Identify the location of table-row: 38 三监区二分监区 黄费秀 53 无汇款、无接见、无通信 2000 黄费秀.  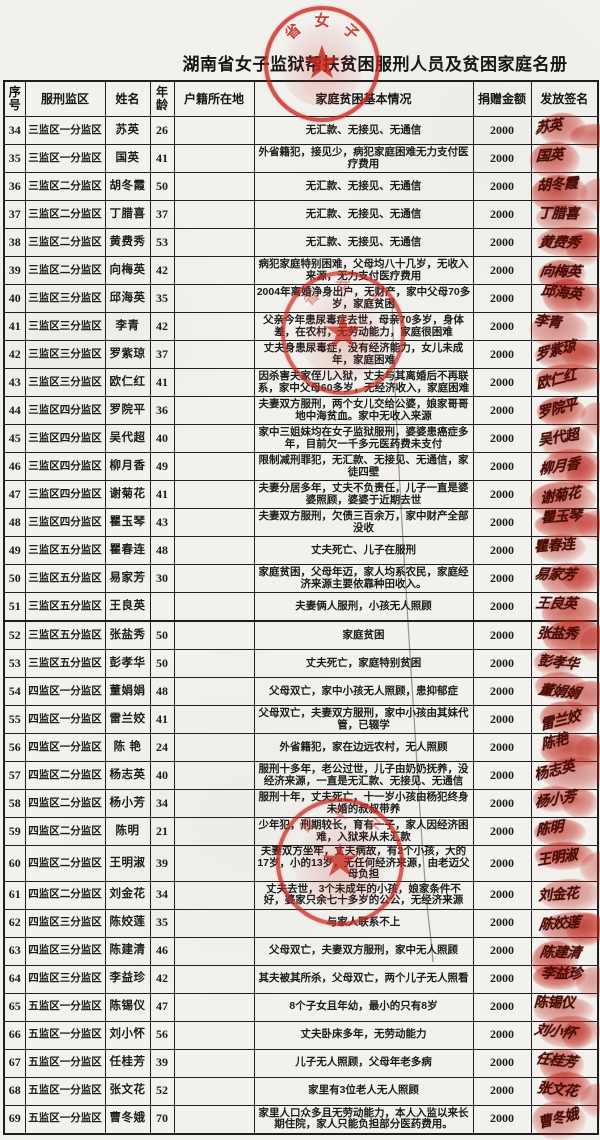
(301, 243).